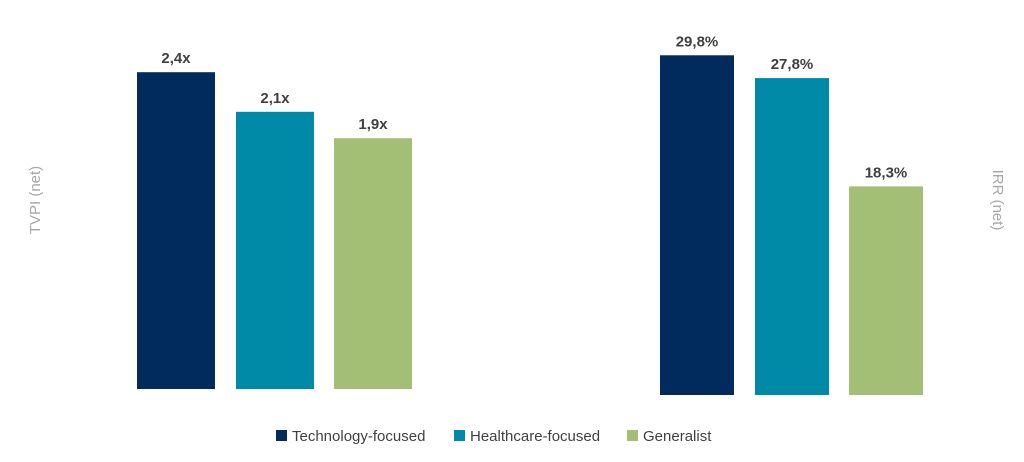  Describe the element at coordinates (792, 64) in the screenshot. I see `bar-value-label: 27,8%` at that location.